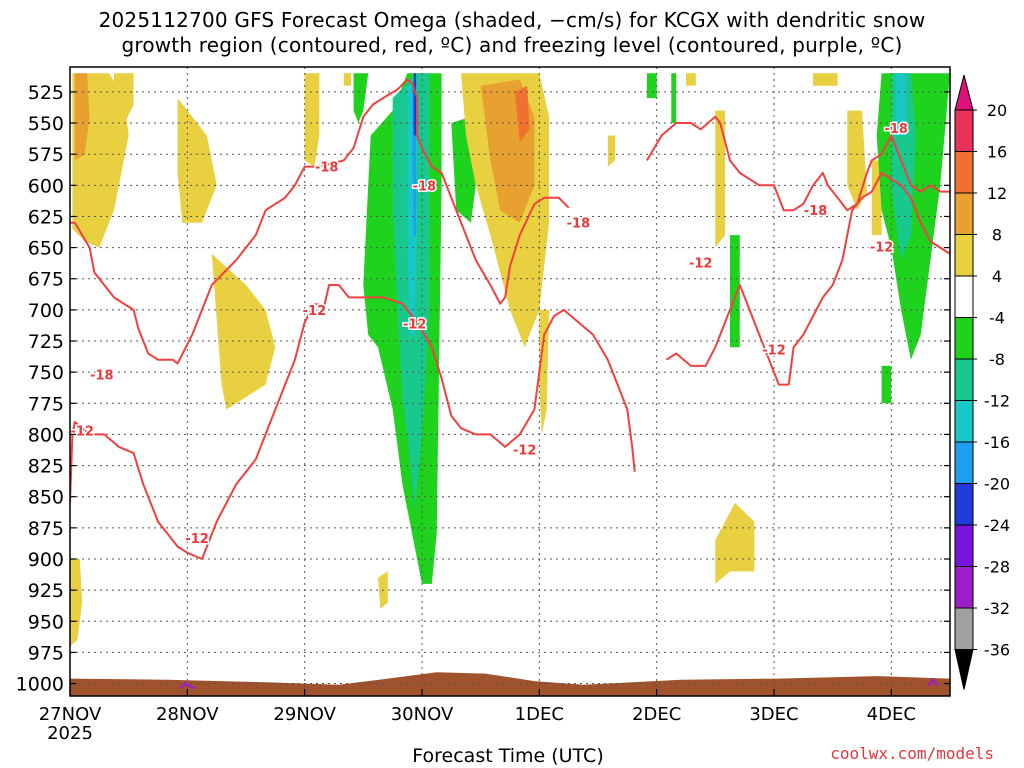  I want to click on contour-label-8: -18, so click(579, 224).